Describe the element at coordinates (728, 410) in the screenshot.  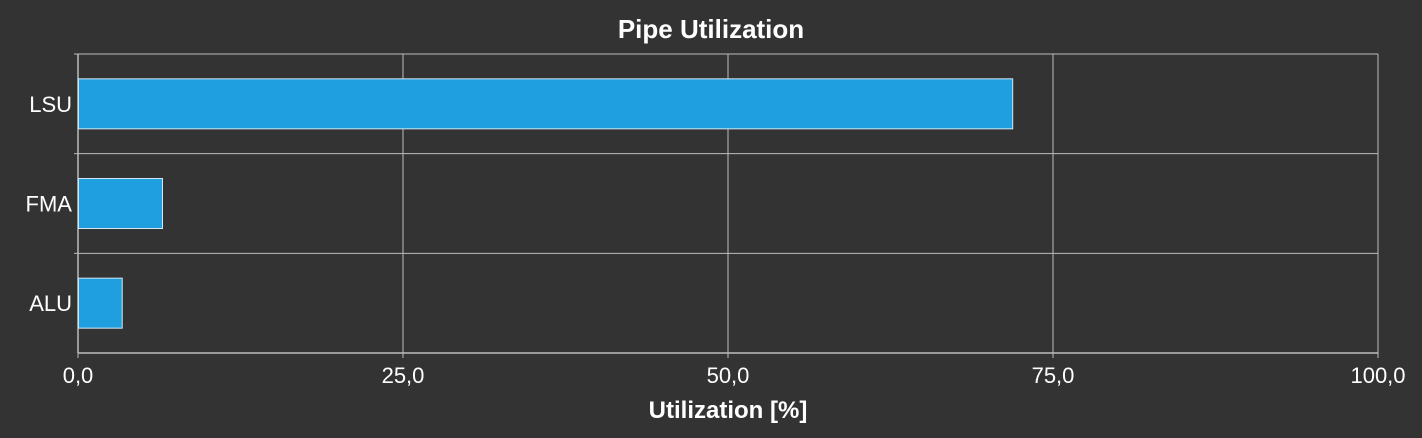
I see `x-axis-title: Utilization [%]` at that location.